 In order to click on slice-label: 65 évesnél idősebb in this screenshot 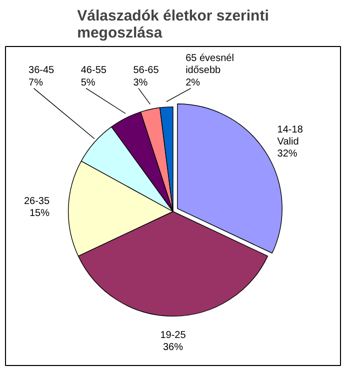, I will do `click(210, 64)`.